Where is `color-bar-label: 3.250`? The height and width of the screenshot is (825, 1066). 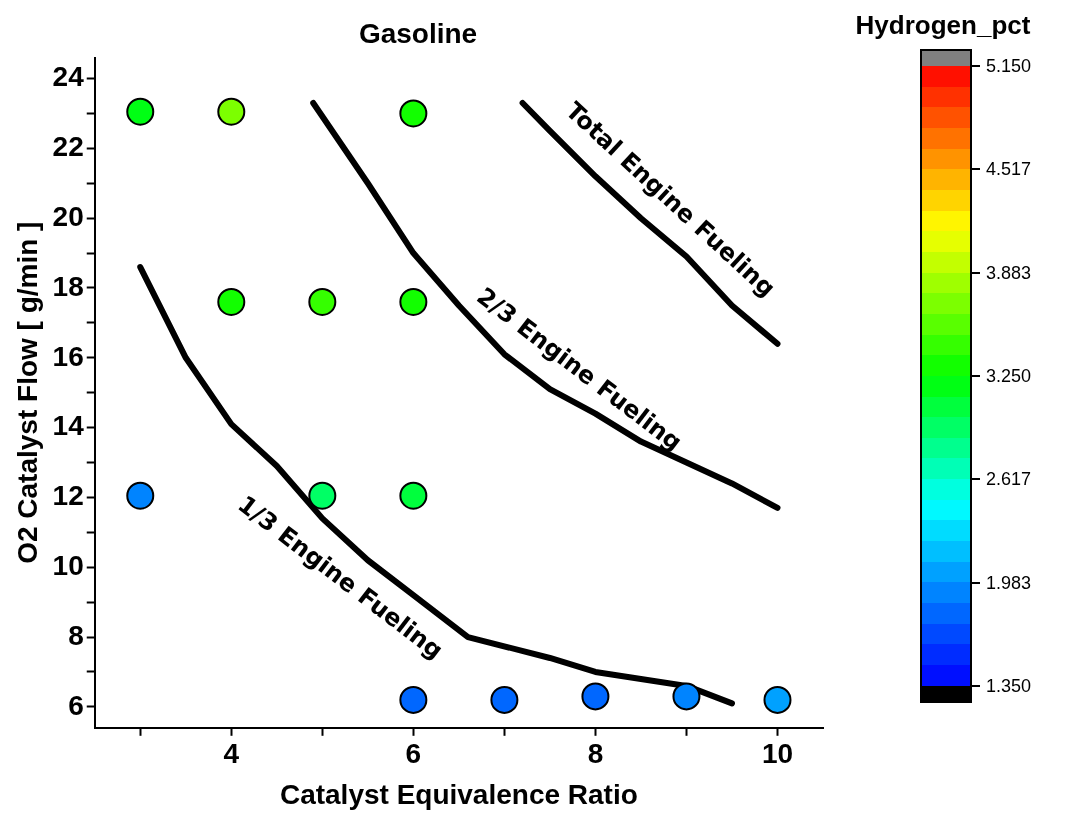 color-bar-label: 3.250 is located at coordinates (1009, 376).